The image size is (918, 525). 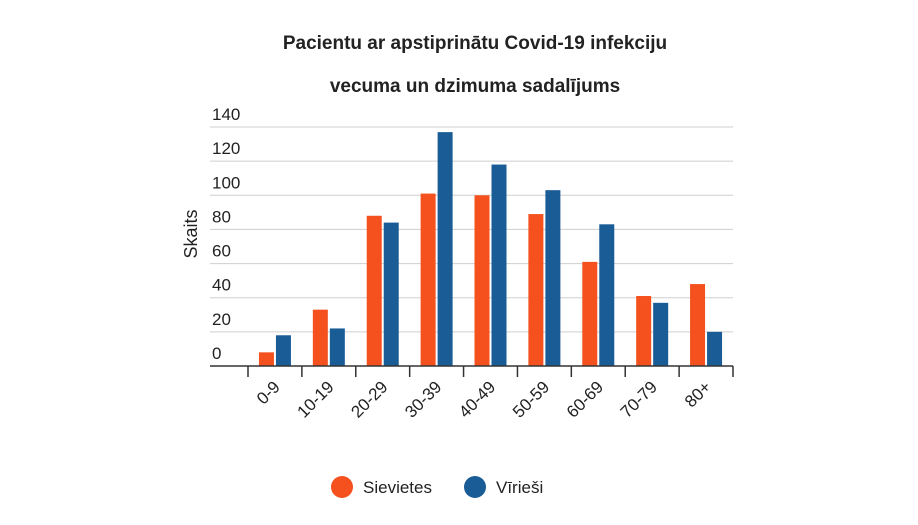 I want to click on chart-title-line-2: vecuma un dzimuma sadalījums, so click(x=475, y=86).